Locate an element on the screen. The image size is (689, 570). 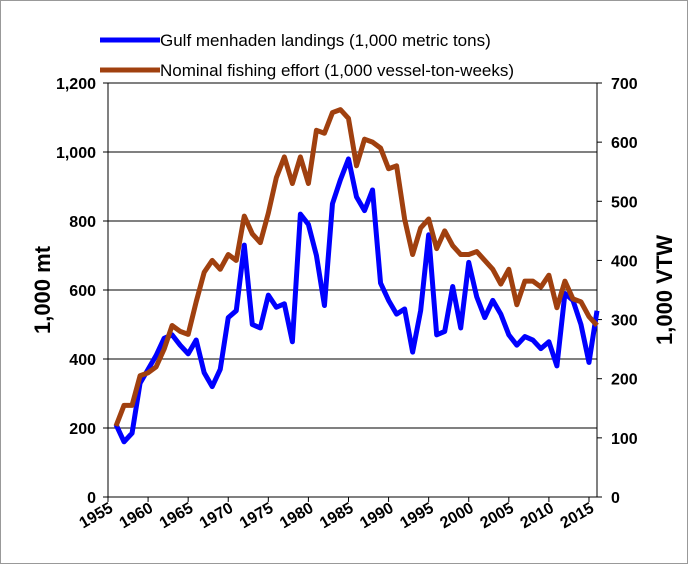
x-tick-label: 2005 is located at coordinates (496, 516).